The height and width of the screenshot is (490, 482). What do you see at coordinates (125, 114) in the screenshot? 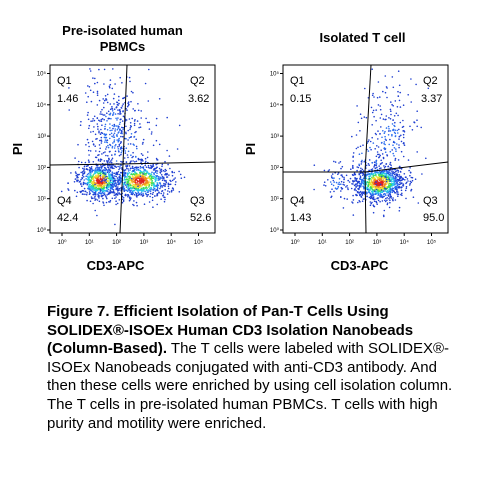
I see `quadrant-gate` at bounding box center [125, 114].